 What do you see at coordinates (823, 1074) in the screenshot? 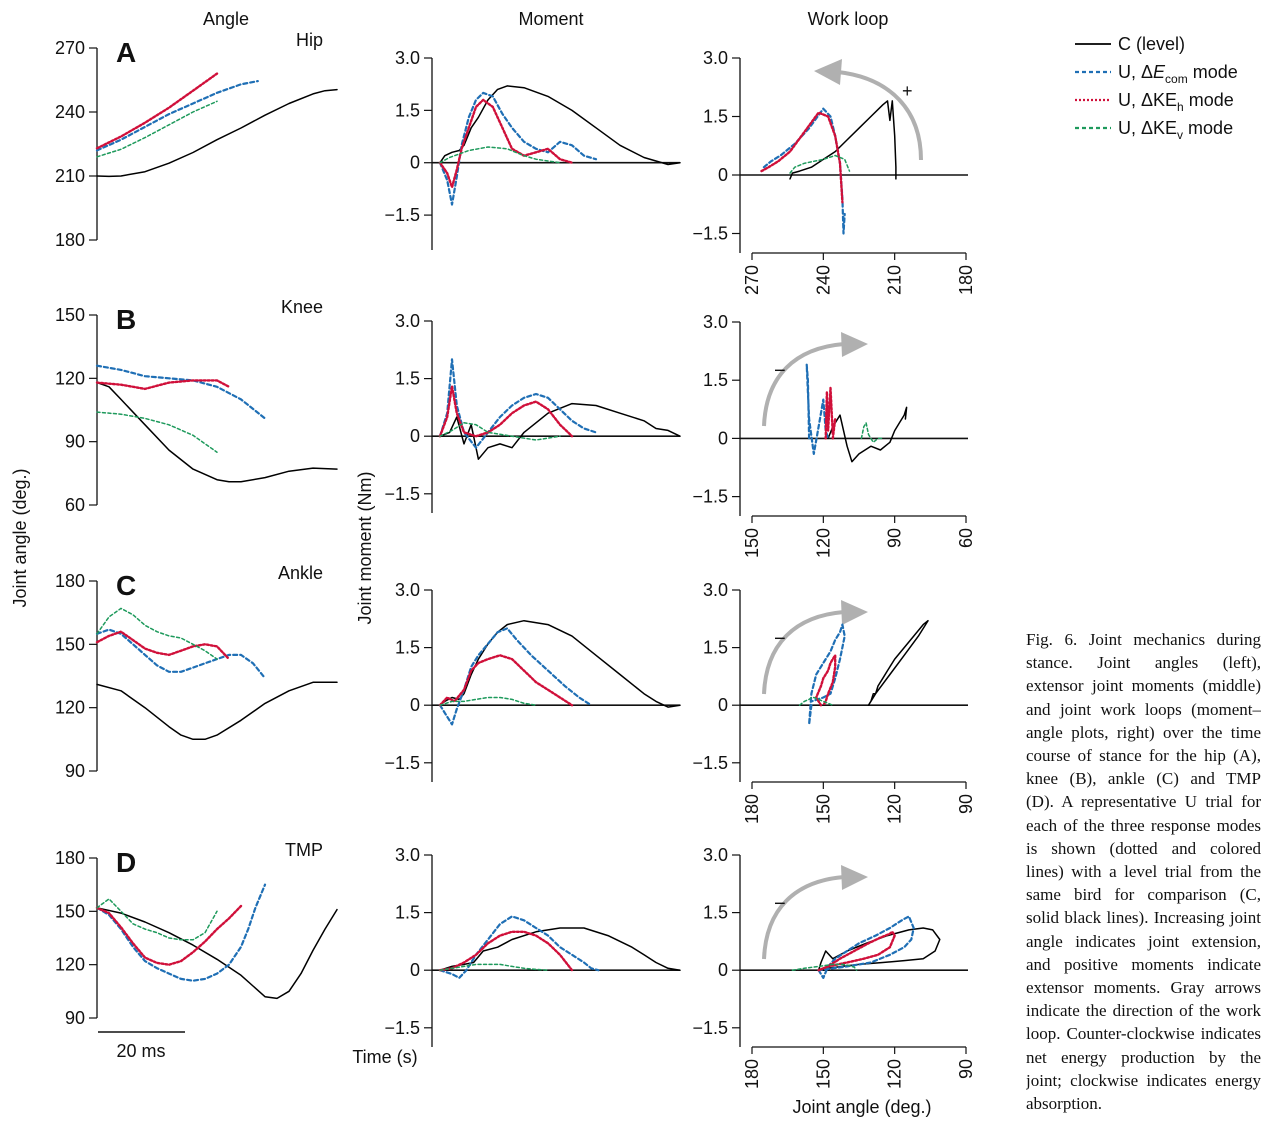
I see `x-tick-label: 150` at bounding box center [823, 1074].